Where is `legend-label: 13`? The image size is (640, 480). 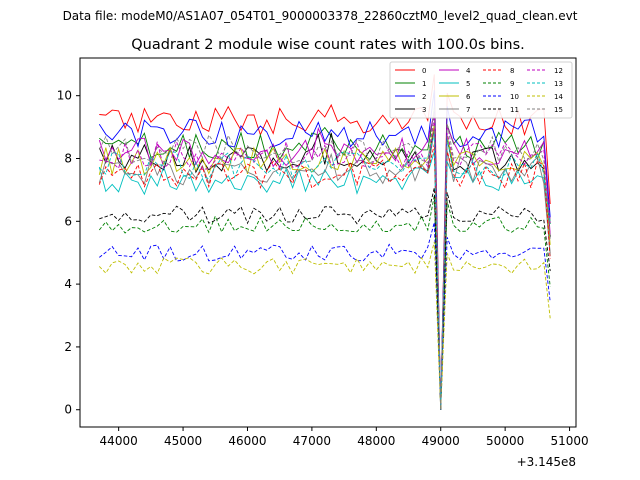 legend-label: 13 is located at coordinates (558, 84).